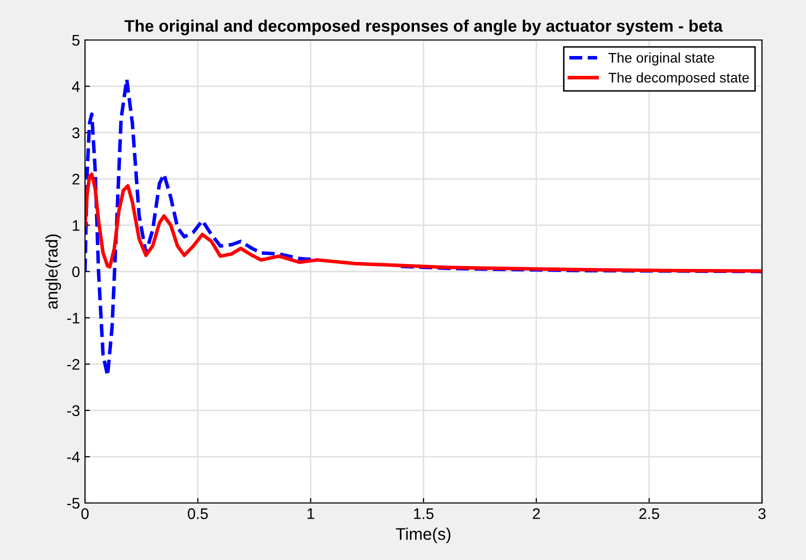 The width and height of the screenshot is (806, 560). What do you see at coordinates (649, 514) in the screenshot?
I see `x-tick-label: 2.5` at bounding box center [649, 514].